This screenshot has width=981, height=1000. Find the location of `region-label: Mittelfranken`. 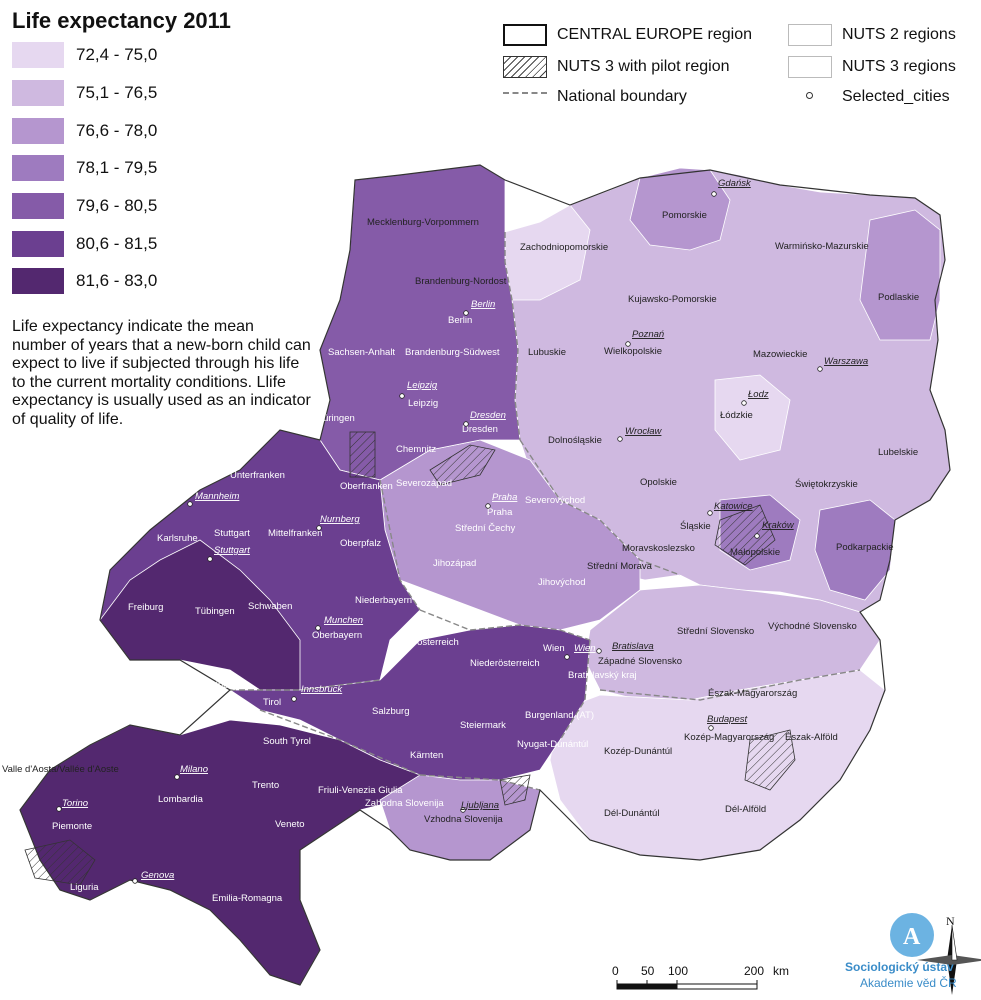

region-label: Mittelfranken is located at coordinates (295, 533).